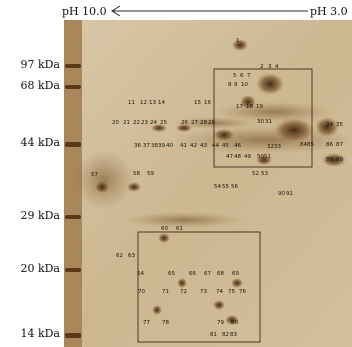 The image size is (352, 347). What do you see at coordinates (281, 194) in the screenshot?
I see `spot-label-90: 90` at bounding box center [281, 194].